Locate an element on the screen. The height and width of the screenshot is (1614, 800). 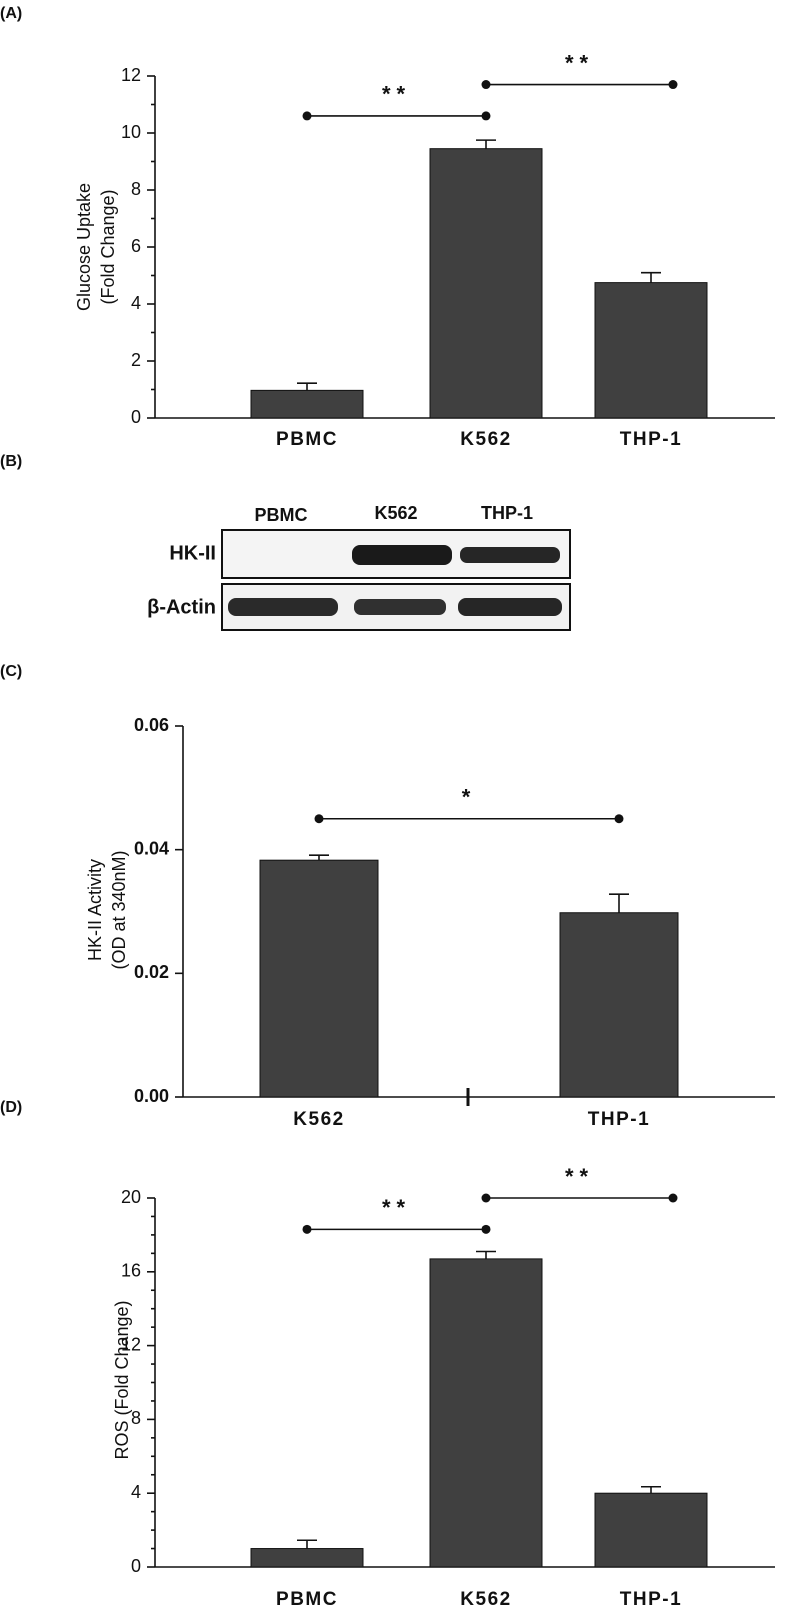
y-tick-label: 0.04 is located at coordinates (151, 848).